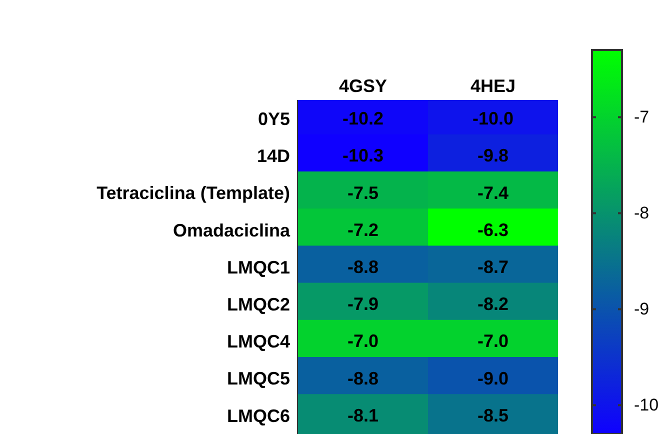 This screenshot has height=434, width=665. Describe the element at coordinates (258, 378) in the screenshot. I see `y-tick-label: LMQC5` at that location.